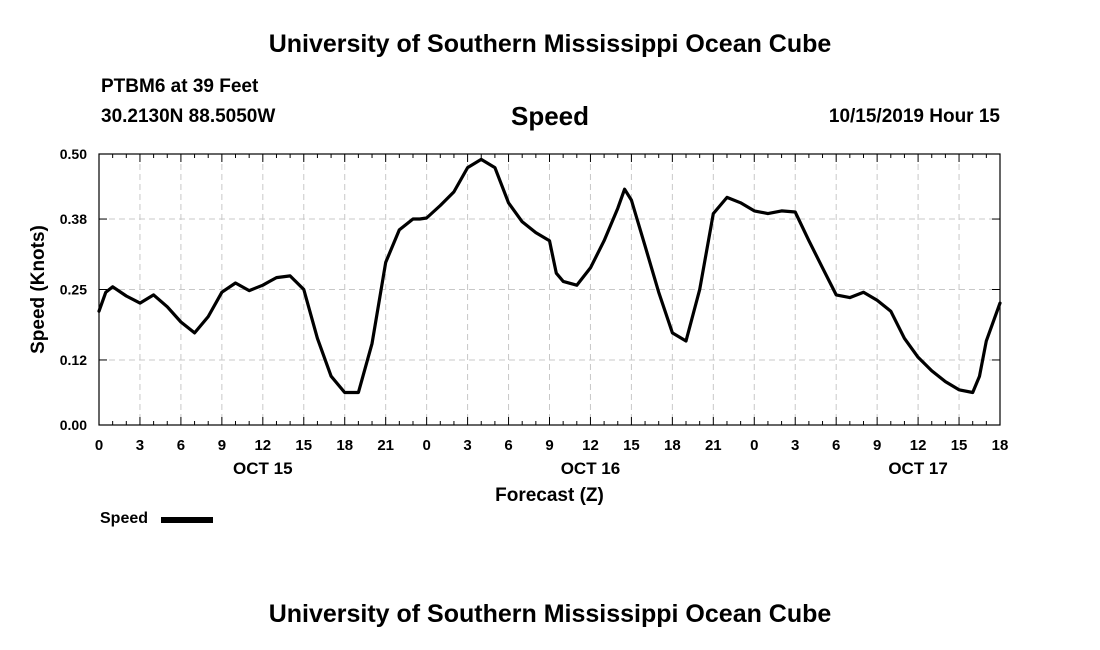 Image resolution: width=1100 pixels, height=650 pixels. I want to click on datetime-label: 10/15/2019 Hour 15, so click(914, 116).